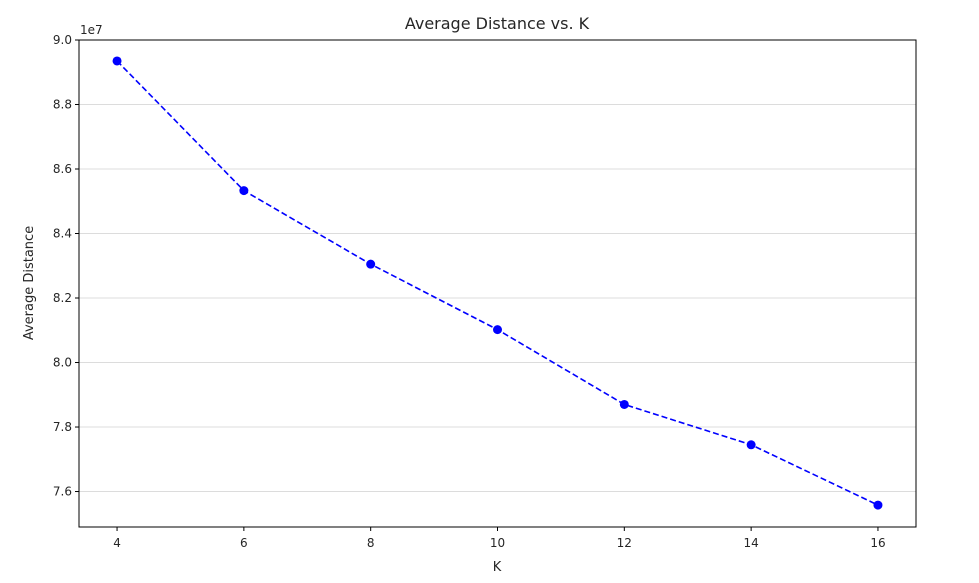 This screenshot has height=583, width=979. Describe the element at coordinates (62, 105) in the screenshot. I see `y-tick-label: 8.8` at that location.